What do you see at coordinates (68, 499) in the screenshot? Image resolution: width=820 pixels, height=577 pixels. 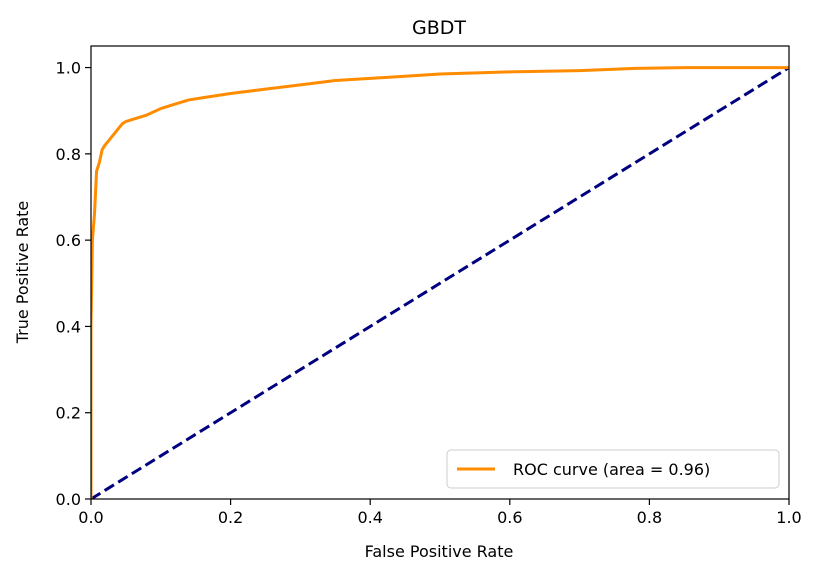 I see `y-tick-label: 0.0` at bounding box center [68, 499].